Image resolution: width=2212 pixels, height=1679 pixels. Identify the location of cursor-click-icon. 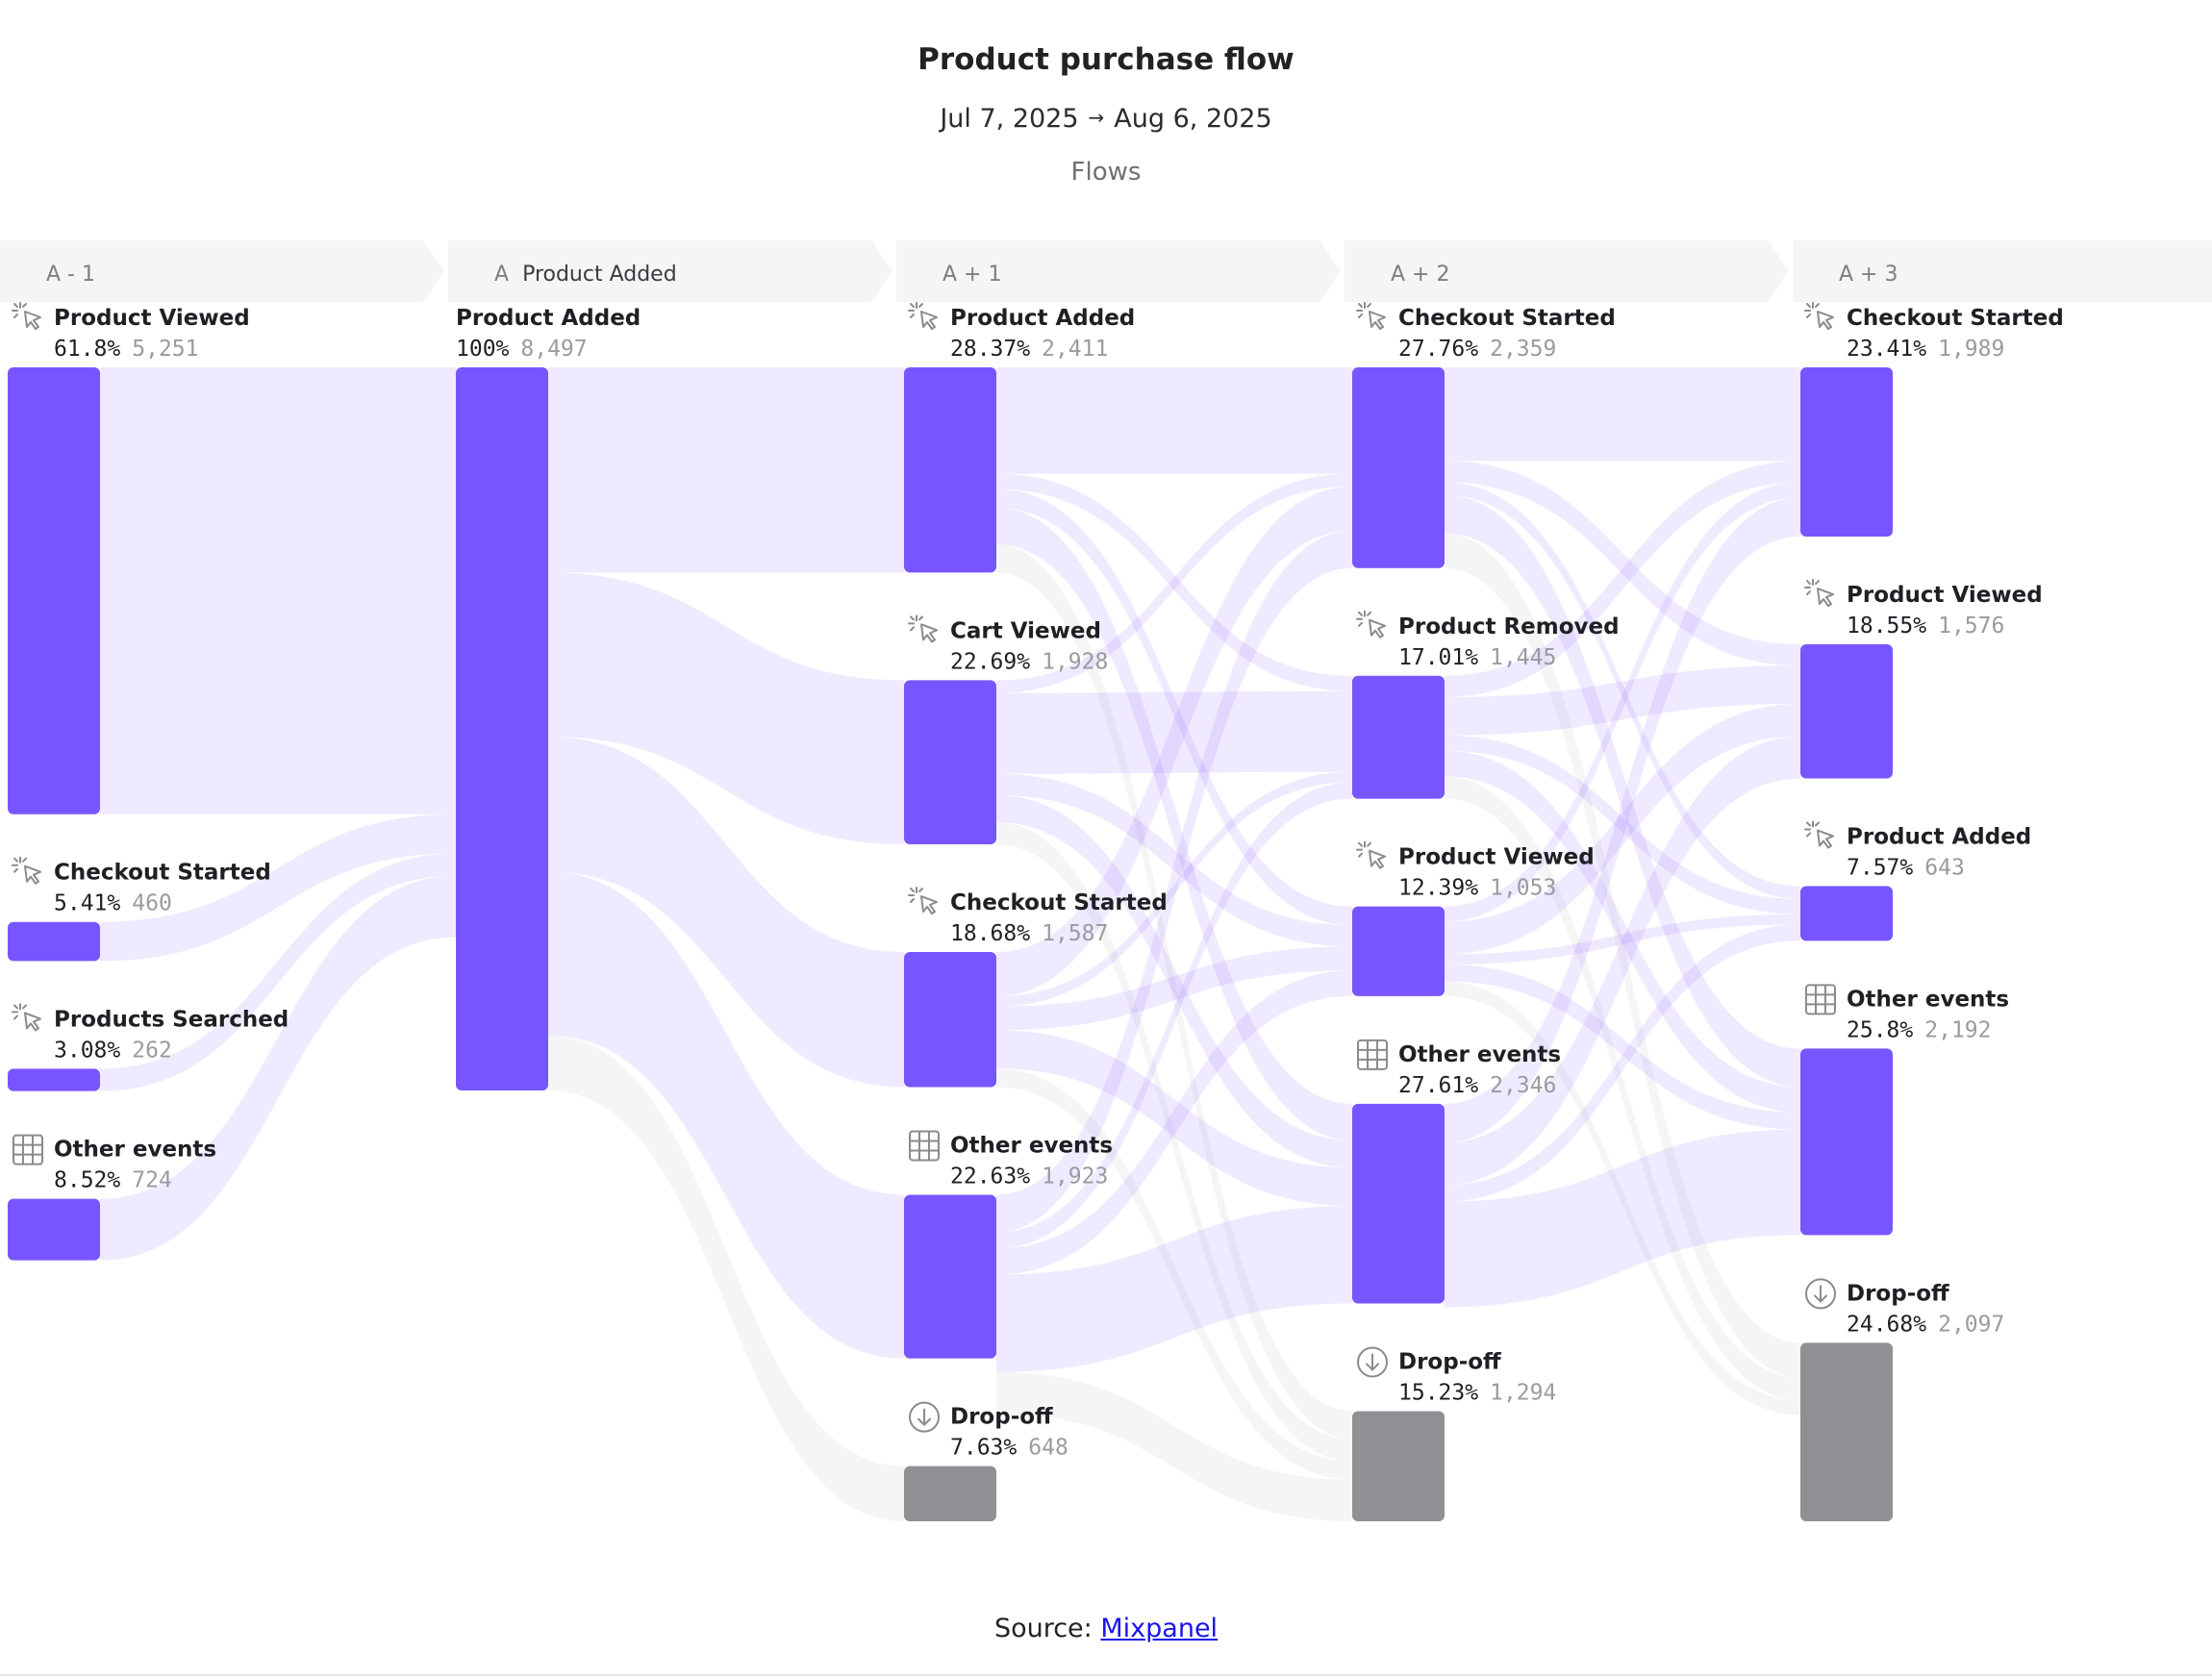
(1371, 316).